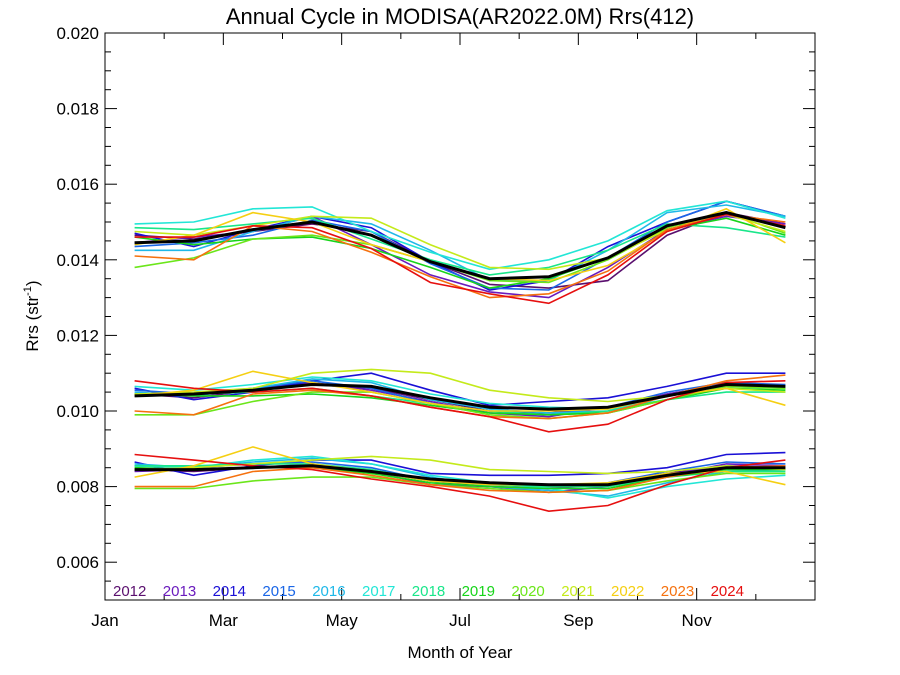 The height and width of the screenshot is (675, 900). Describe the element at coordinates (77, 260) in the screenshot. I see `y-tick-label: 0.014` at that location.